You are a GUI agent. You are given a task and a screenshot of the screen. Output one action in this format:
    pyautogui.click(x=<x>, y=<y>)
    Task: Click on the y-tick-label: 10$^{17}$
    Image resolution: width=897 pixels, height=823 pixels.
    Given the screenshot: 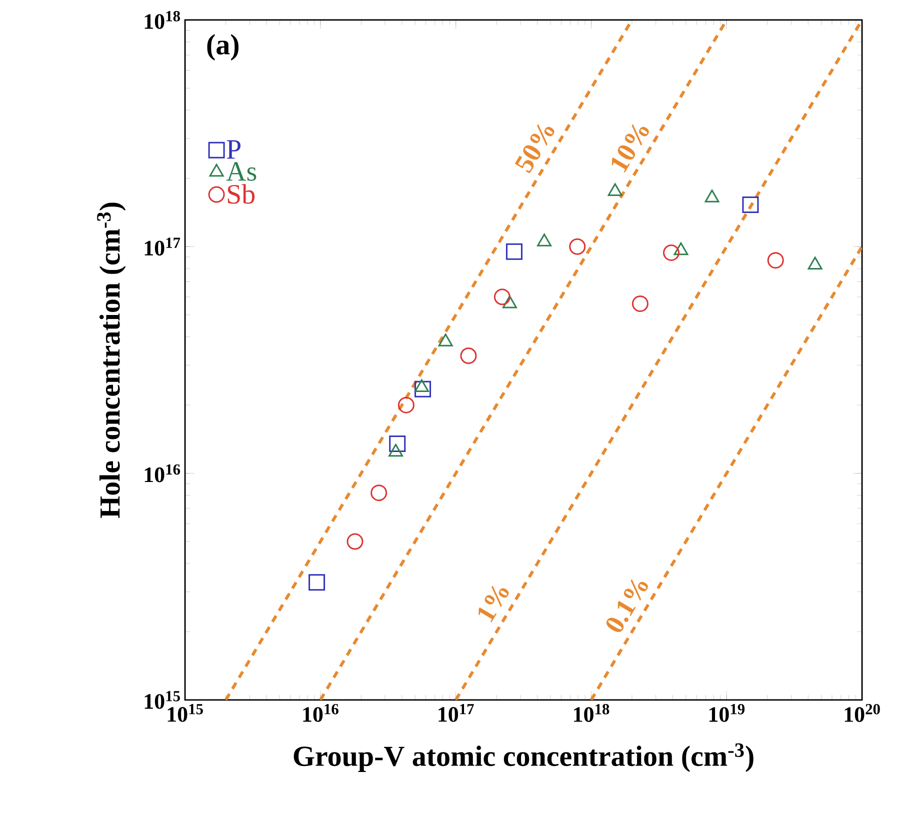 What is the action you would take?
    pyautogui.click(x=162, y=247)
    